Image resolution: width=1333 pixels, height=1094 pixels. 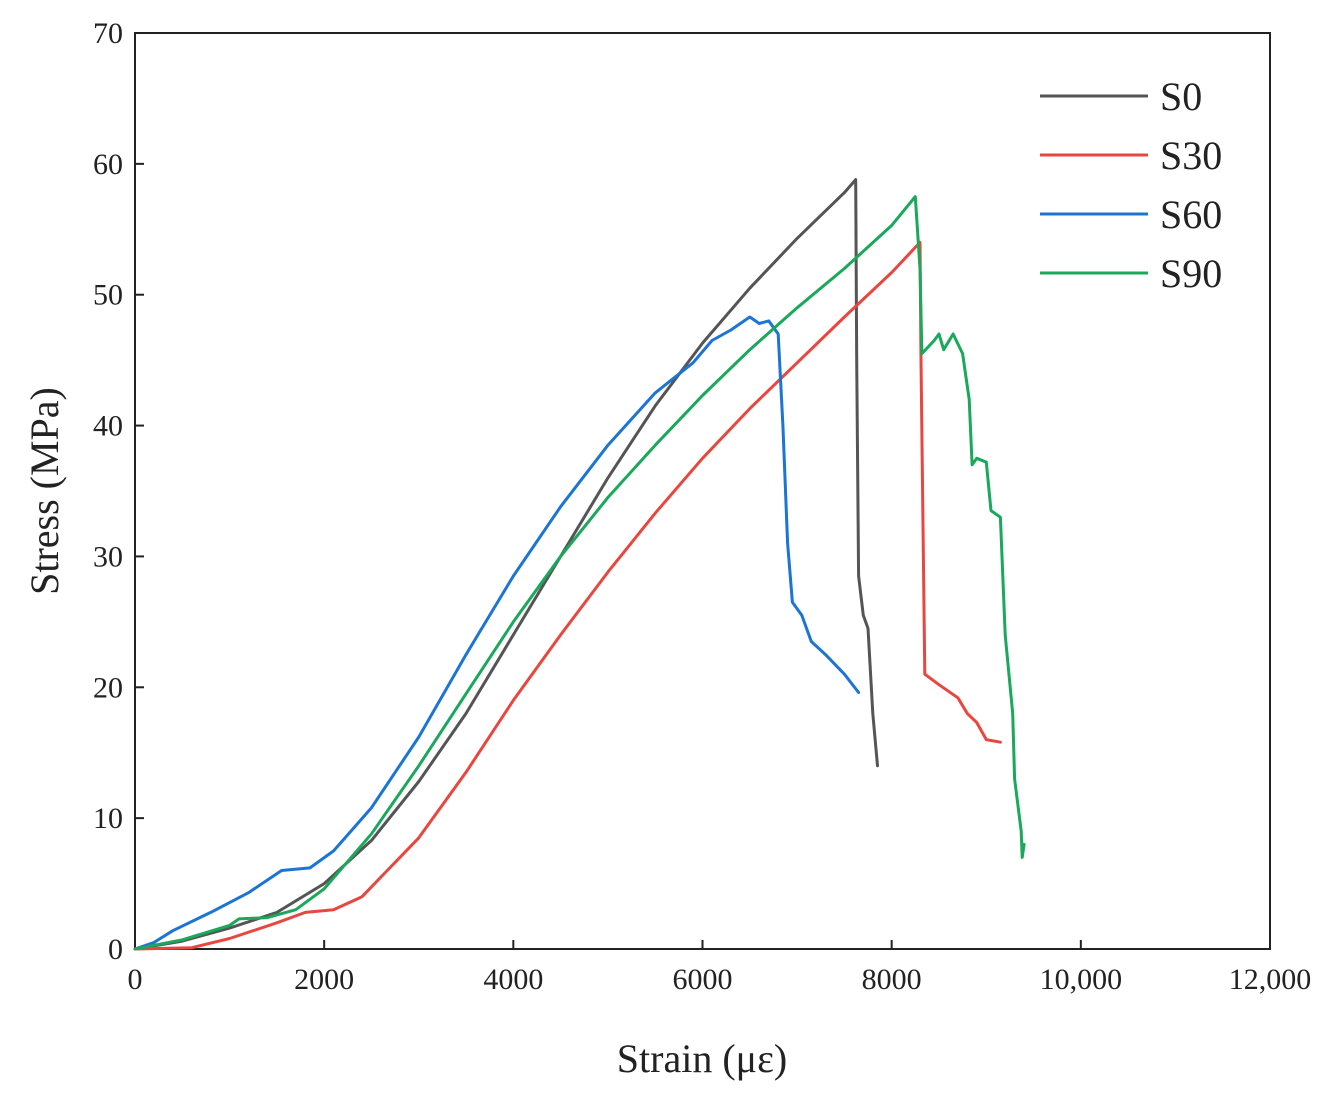 I want to click on y-tick-label: 60, so click(x=108, y=164).